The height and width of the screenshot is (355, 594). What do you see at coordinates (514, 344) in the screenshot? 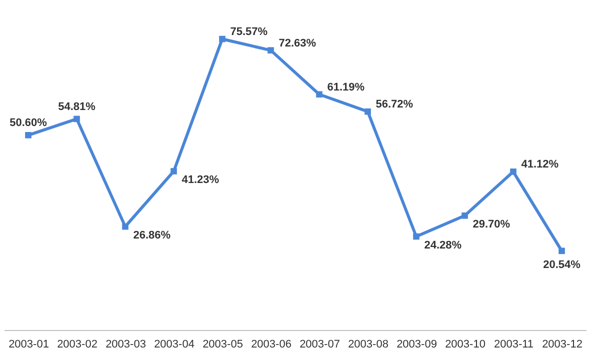
I see `x-tick-label: 2003-11` at bounding box center [514, 344].